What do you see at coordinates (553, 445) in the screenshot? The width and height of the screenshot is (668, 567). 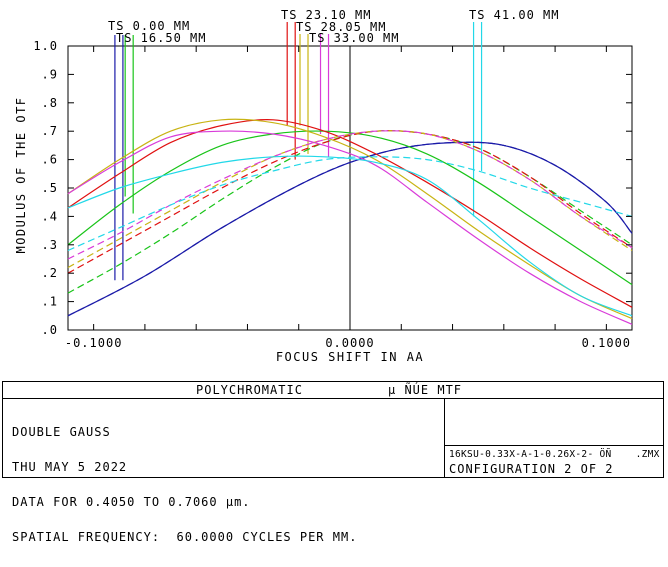 I see `footer-divider-horizontal` at bounding box center [553, 445].